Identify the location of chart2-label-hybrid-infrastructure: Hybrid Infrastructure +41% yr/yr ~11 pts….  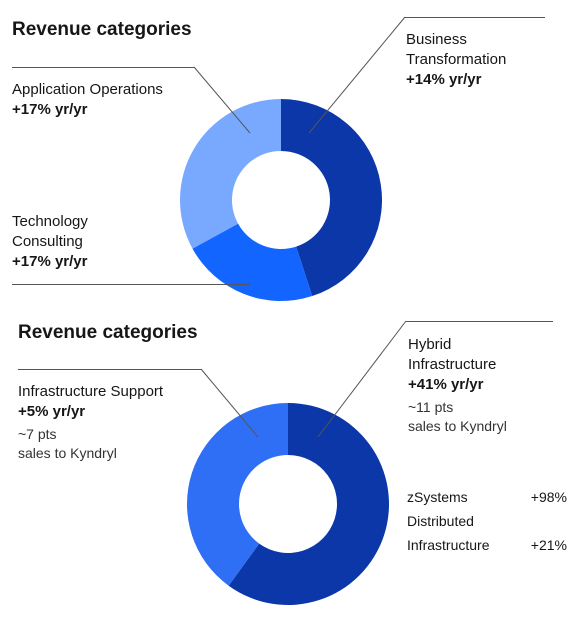
(457, 385).